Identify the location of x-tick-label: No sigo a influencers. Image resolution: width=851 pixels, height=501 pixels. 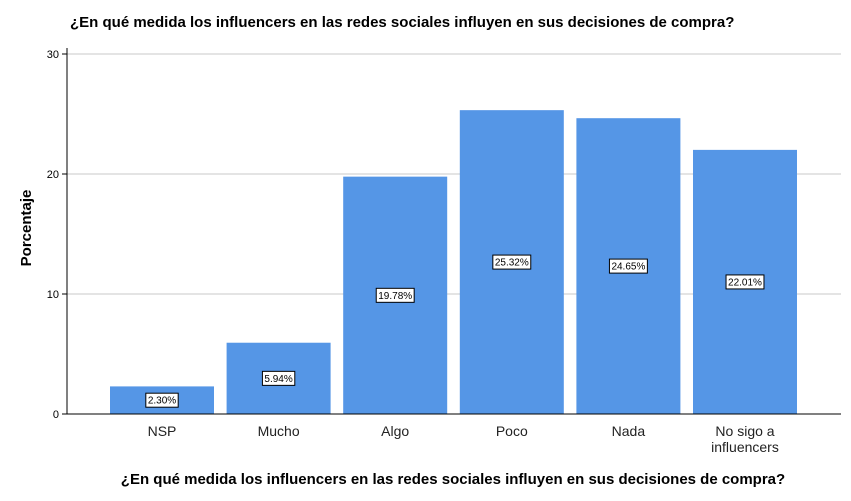
(745, 439).